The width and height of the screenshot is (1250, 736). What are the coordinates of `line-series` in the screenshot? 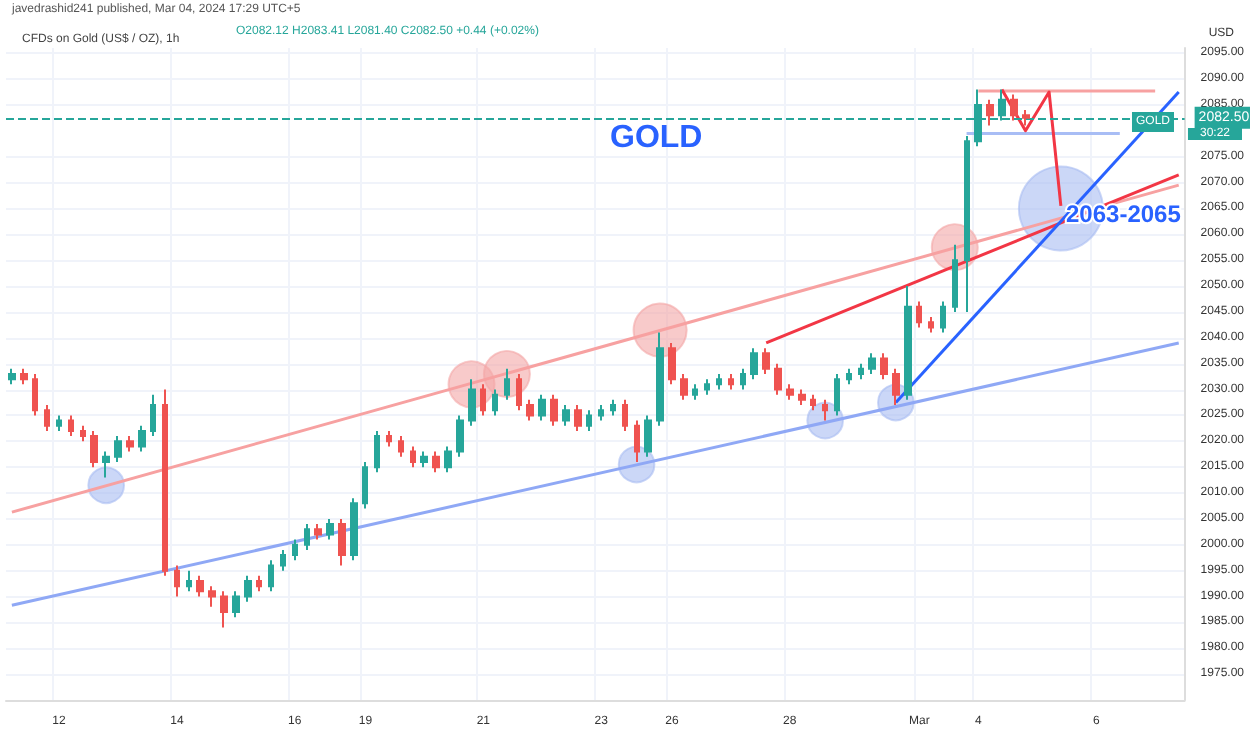 It's located at (1031, 147).